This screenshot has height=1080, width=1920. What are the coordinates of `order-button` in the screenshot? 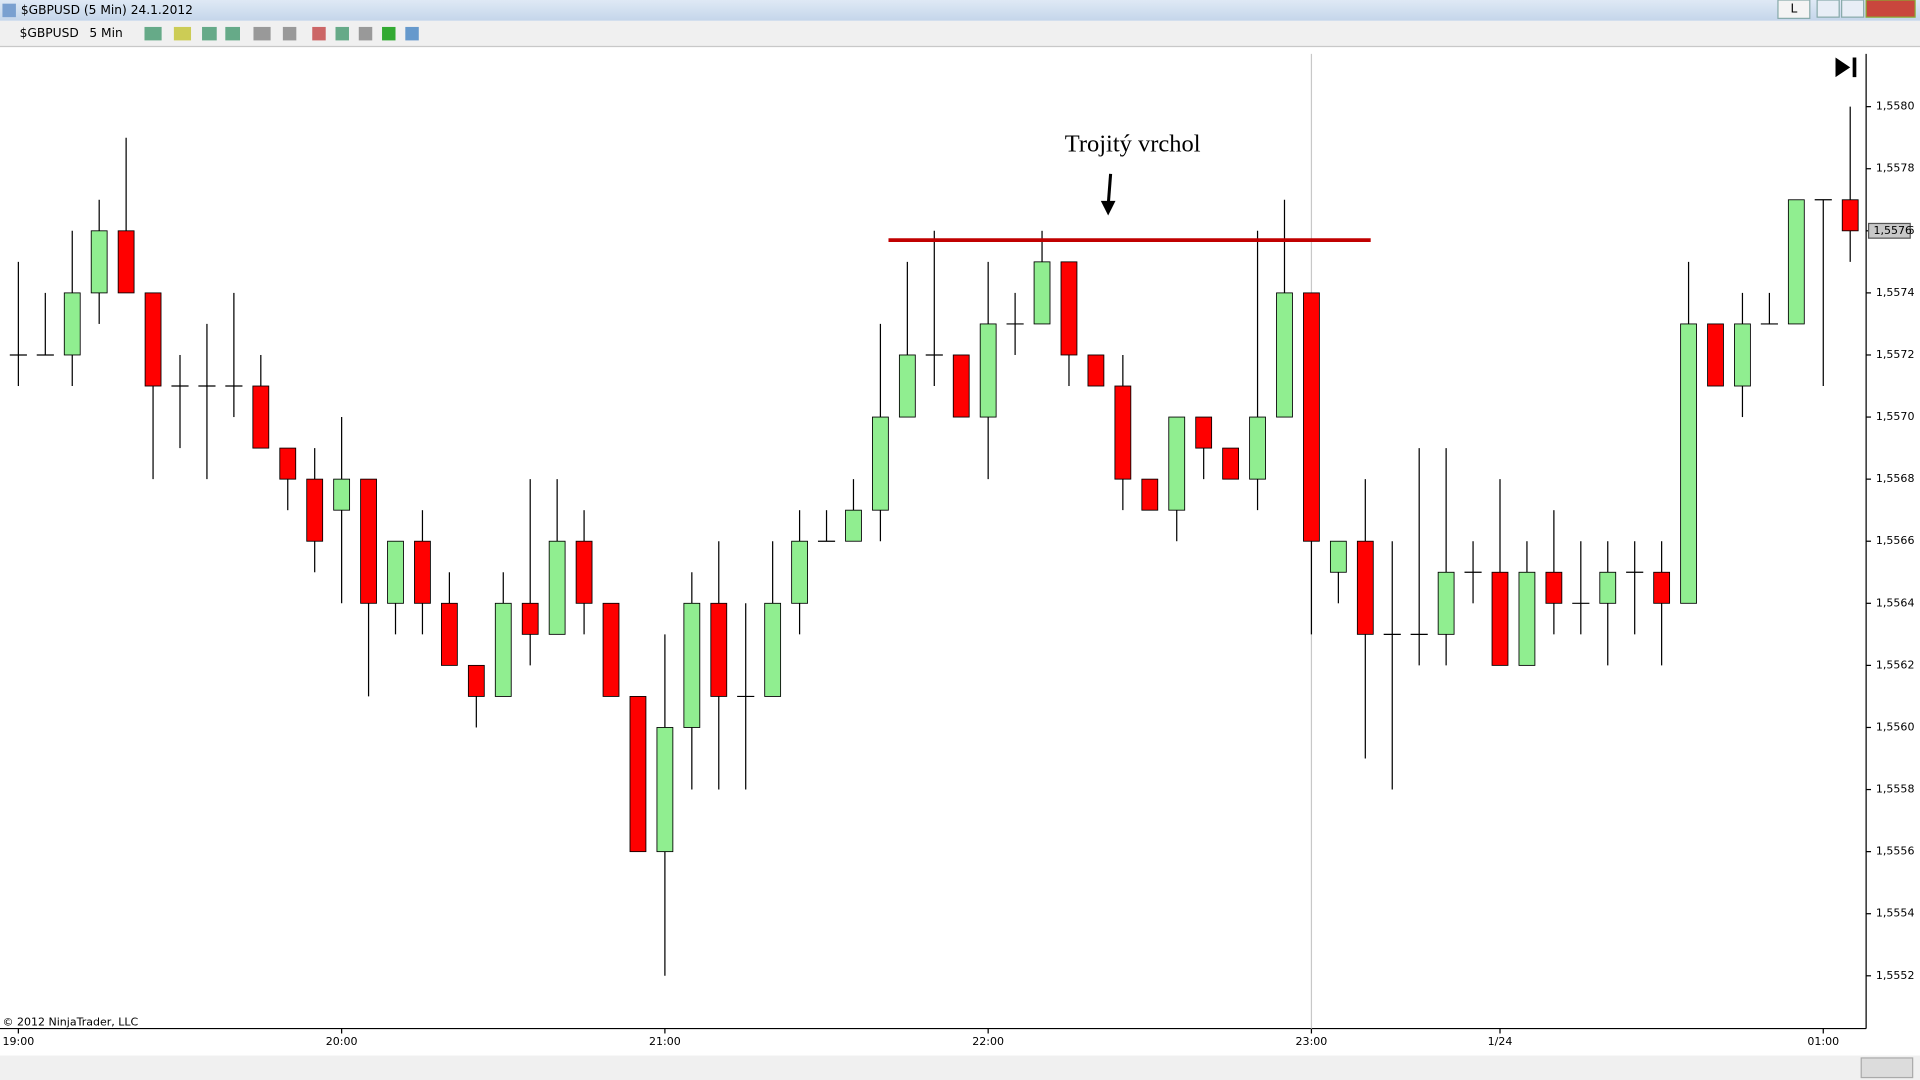 It's located at (389, 33).